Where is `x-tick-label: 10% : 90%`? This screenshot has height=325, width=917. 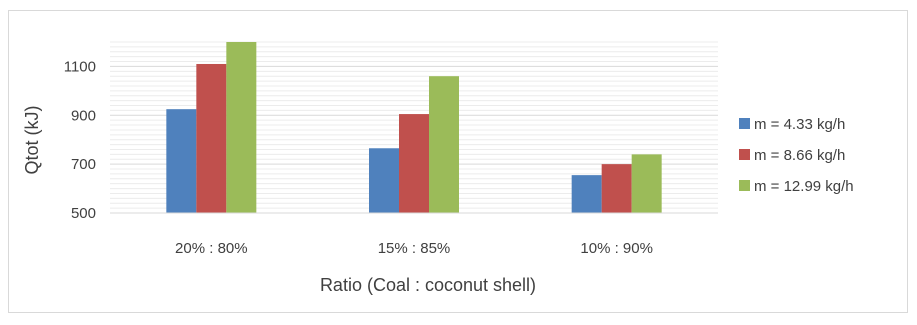 x-tick-label: 10% : 90% is located at coordinates (616, 248).